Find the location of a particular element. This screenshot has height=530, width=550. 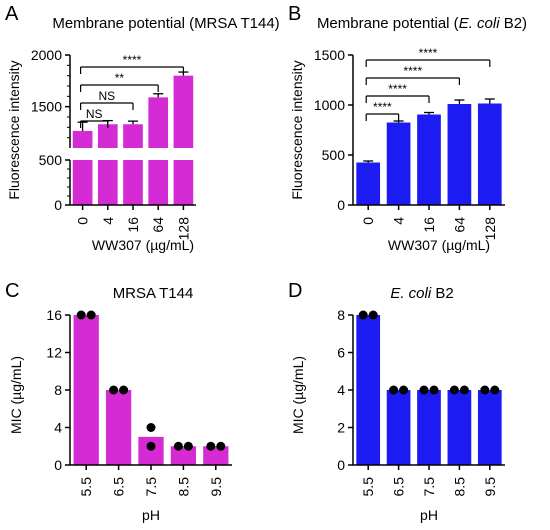

panel-title: Membrane potential (E. coli B2) is located at coordinates (422, 23).